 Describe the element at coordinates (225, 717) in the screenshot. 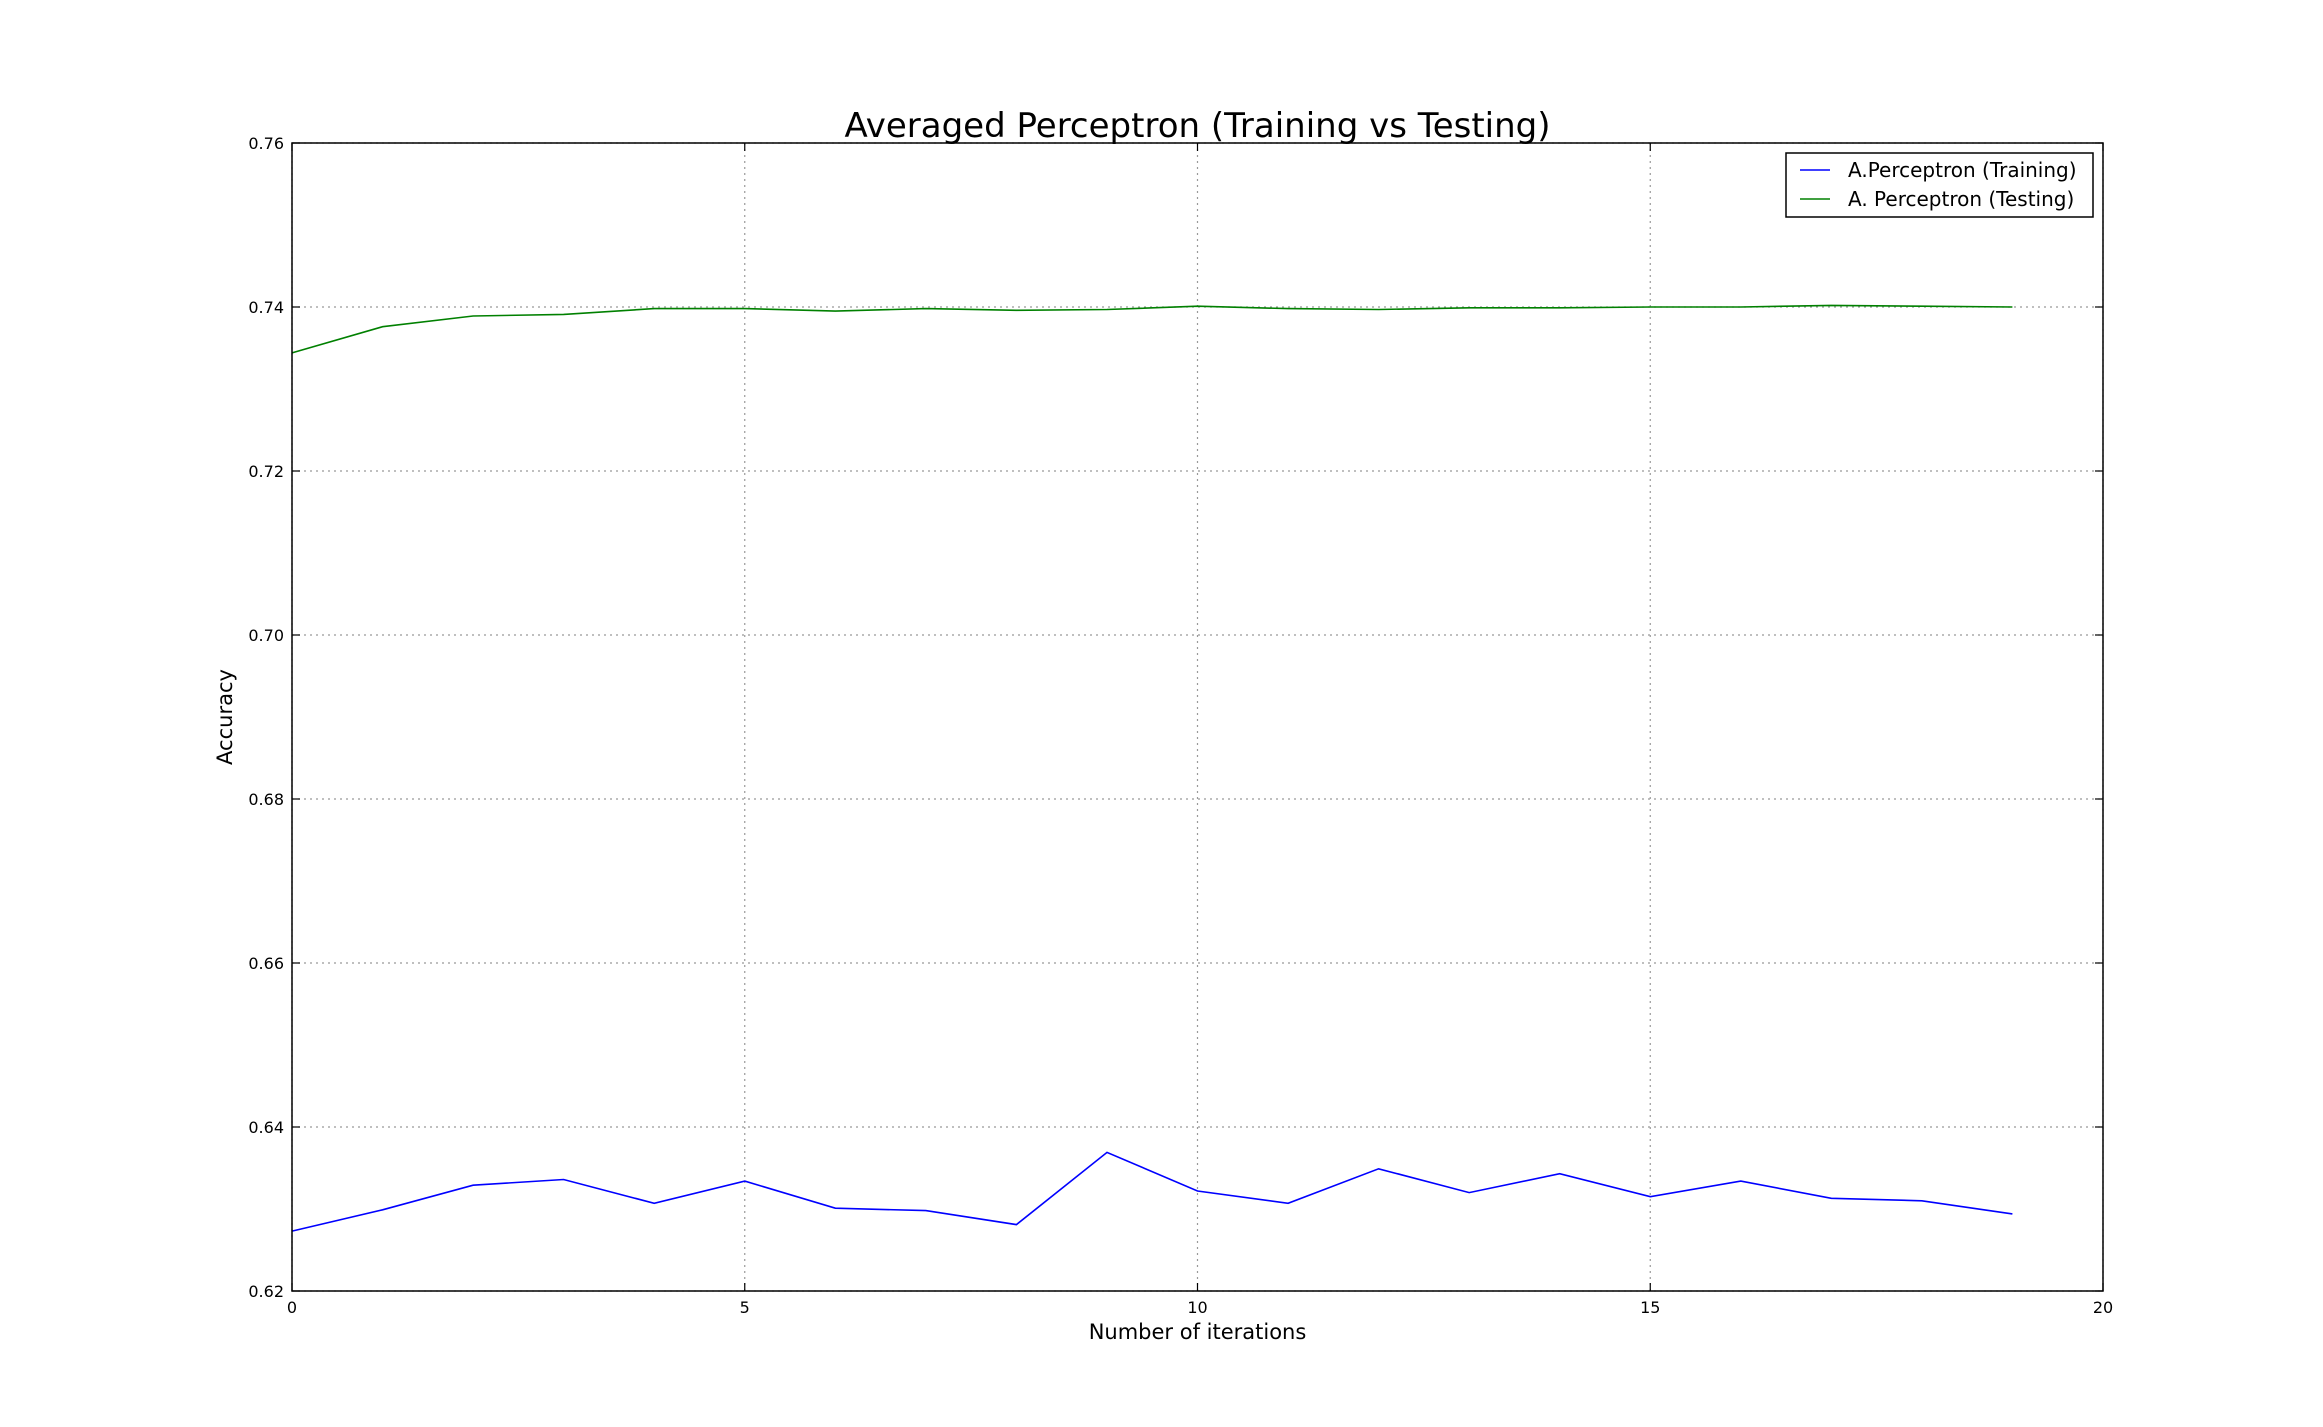

I see `y-axis-label: Accuracy` at that location.